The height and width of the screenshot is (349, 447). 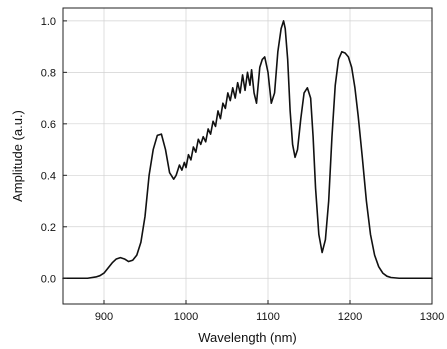 What do you see at coordinates (432, 317) in the screenshot?
I see `x-tick-label: 1300` at bounding box center [432, 317].